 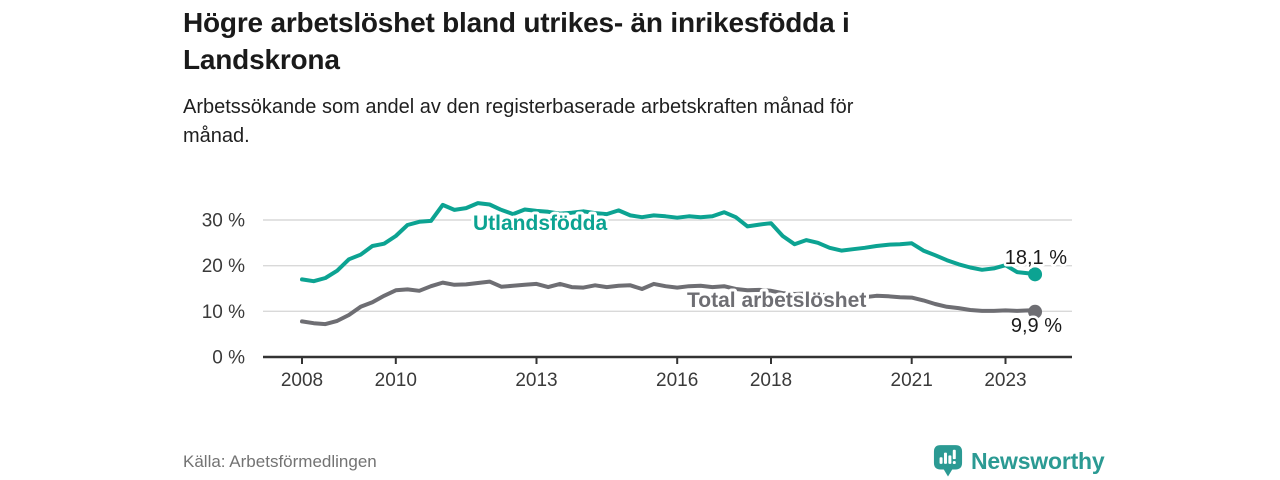 What do you see at coordinates (396, 380) in the screenshot?
I see `x-tick-label: 2010` at bounding box center [396, 380].